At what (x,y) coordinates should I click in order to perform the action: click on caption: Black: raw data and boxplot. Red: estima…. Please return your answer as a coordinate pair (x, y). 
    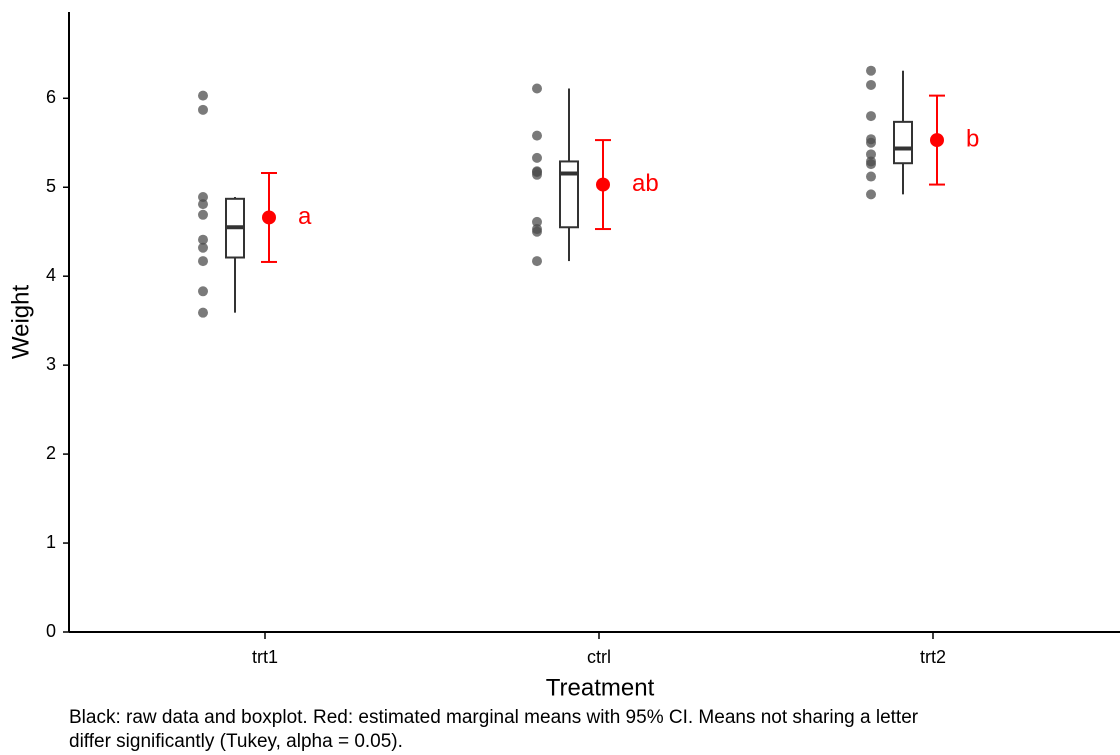
    Looking at the image, I should click on (494, 717).